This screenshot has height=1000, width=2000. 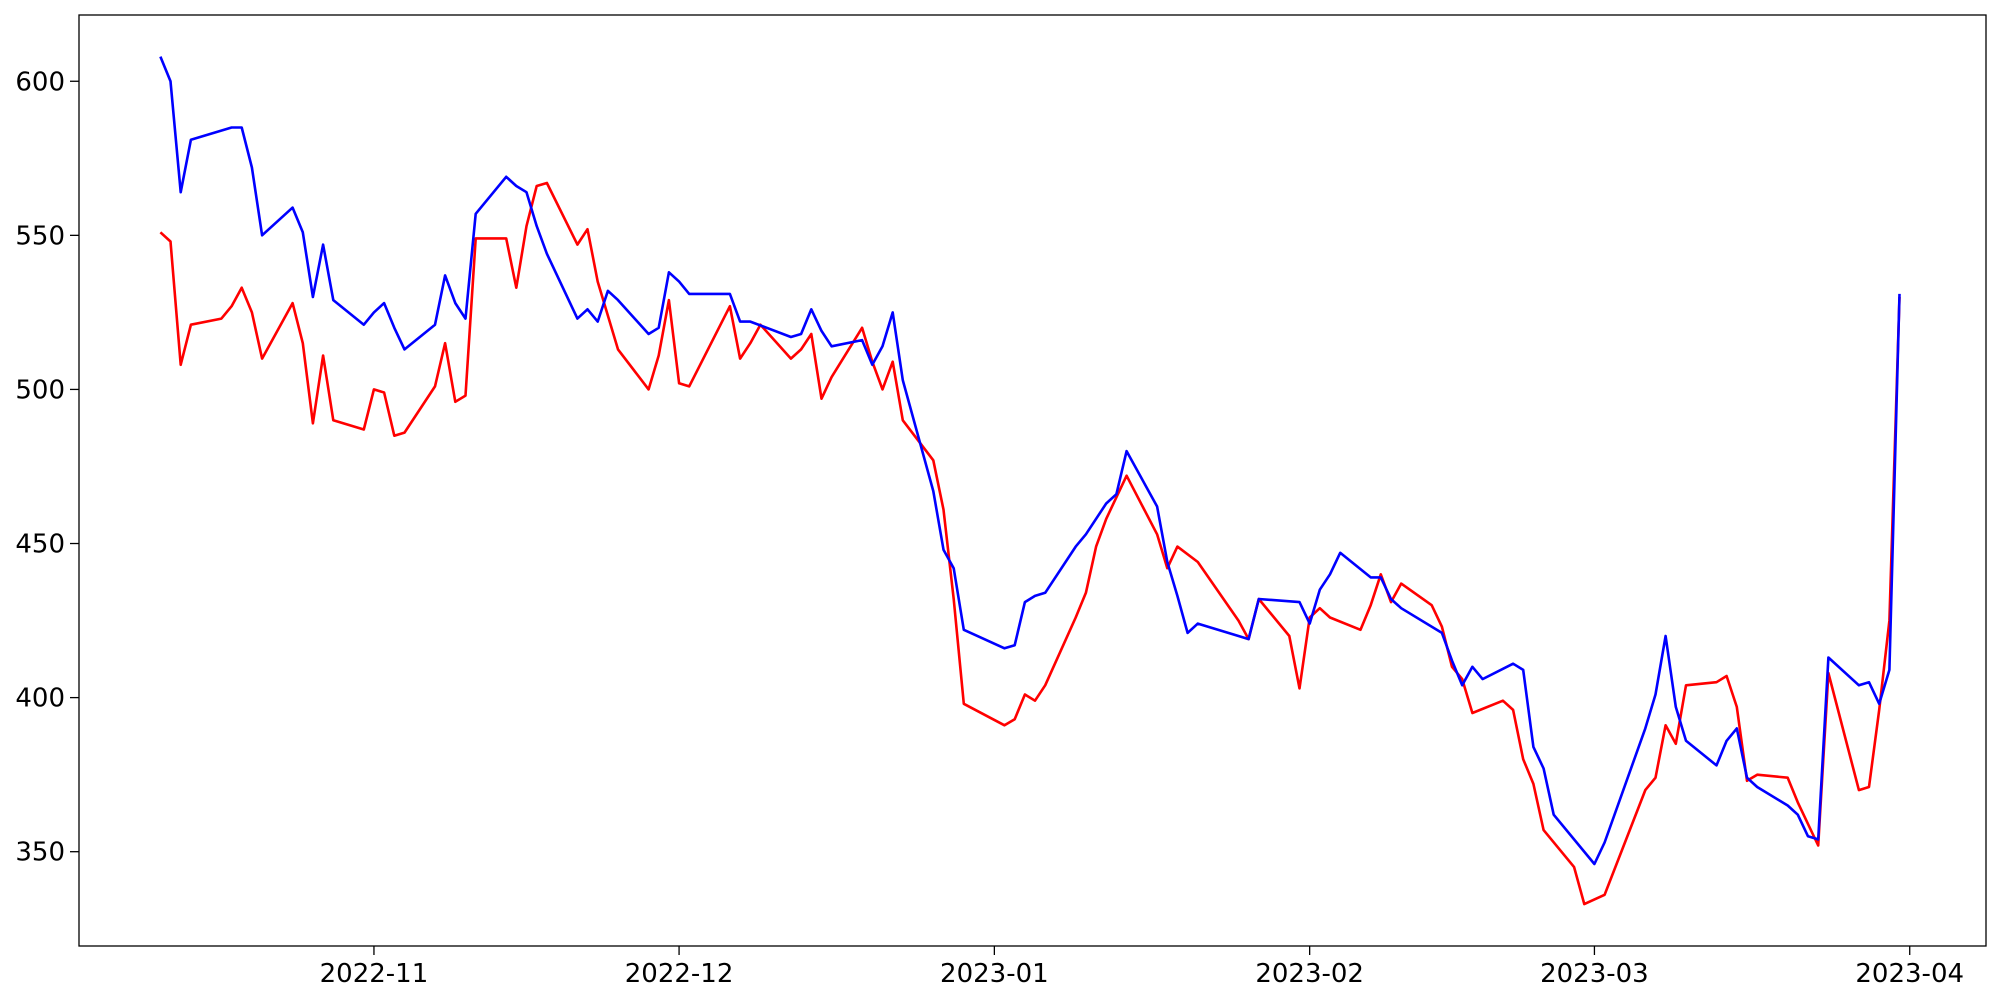 I want to click on y-tick-label: 550, so click(x=40, y=236).